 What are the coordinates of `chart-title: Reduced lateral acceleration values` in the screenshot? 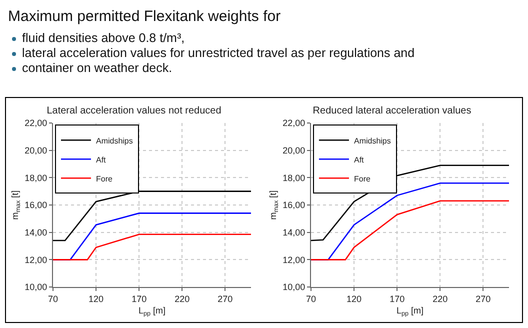 It's located at (392, 111).